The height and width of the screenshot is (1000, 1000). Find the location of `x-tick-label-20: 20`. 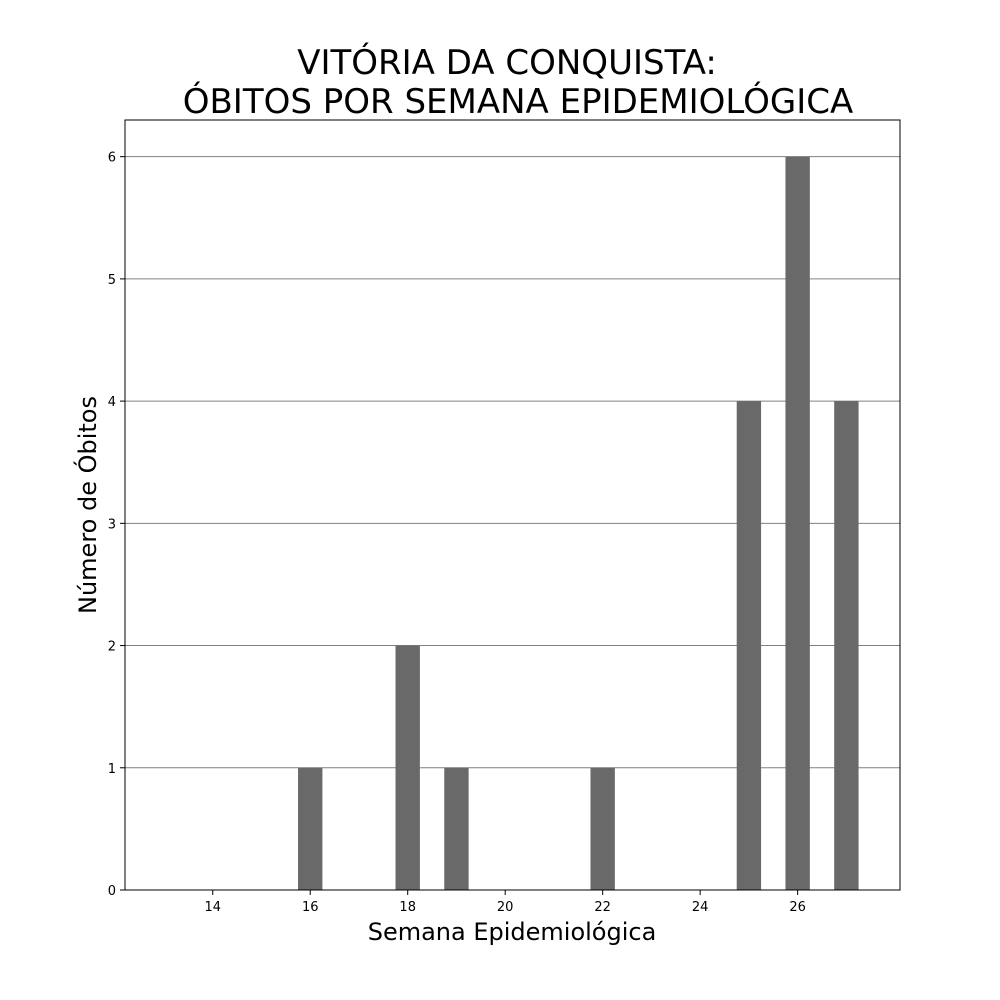

x-tick-label-20: 20 is located at coordinates (505, 907).